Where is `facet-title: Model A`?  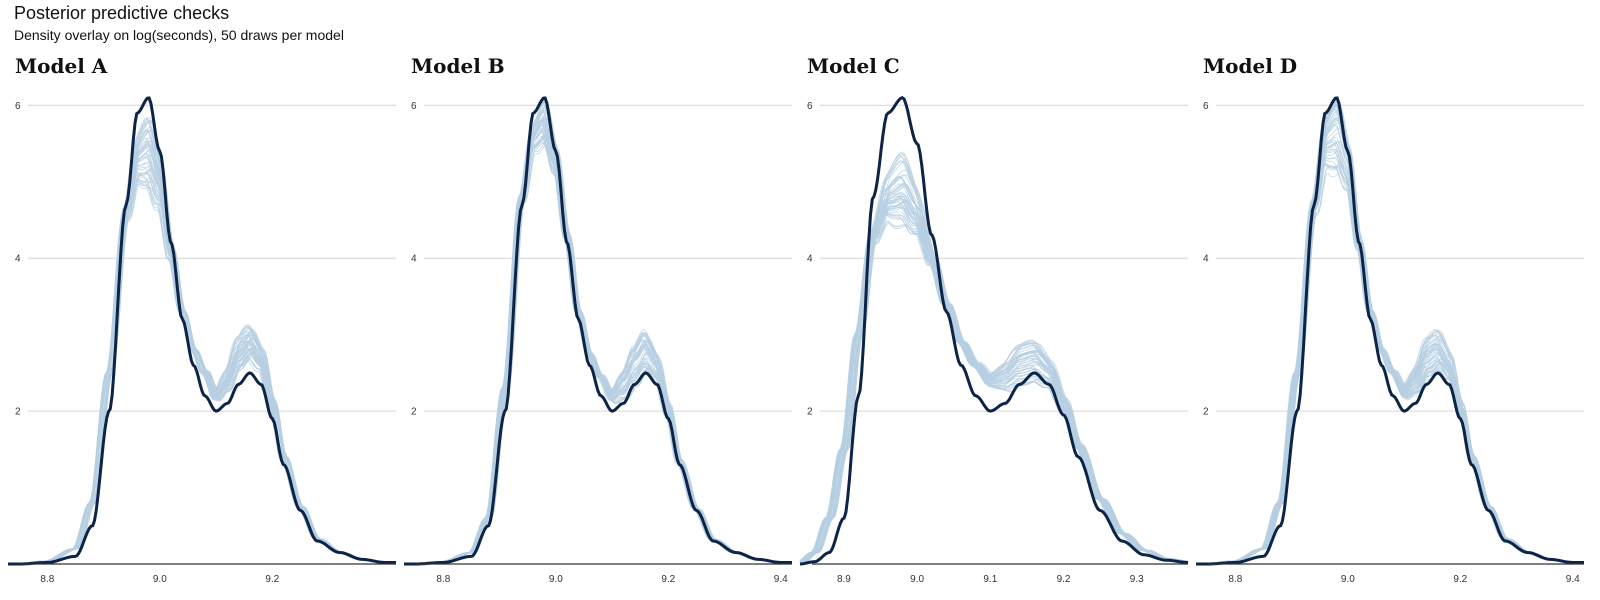
facet-title: Model A is located at coordinates (61, 66).